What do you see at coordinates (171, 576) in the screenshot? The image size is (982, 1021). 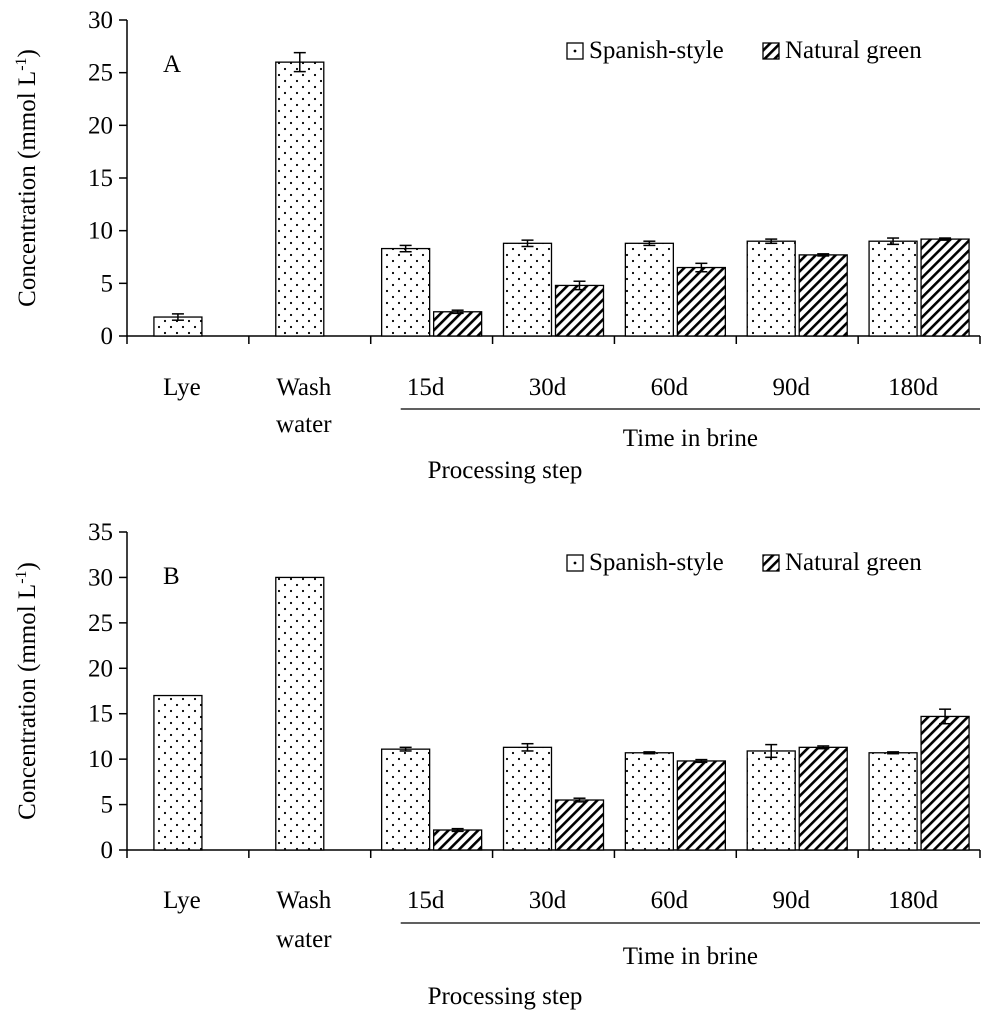 I see `panel-label: B` at bounding box center [171, 576].